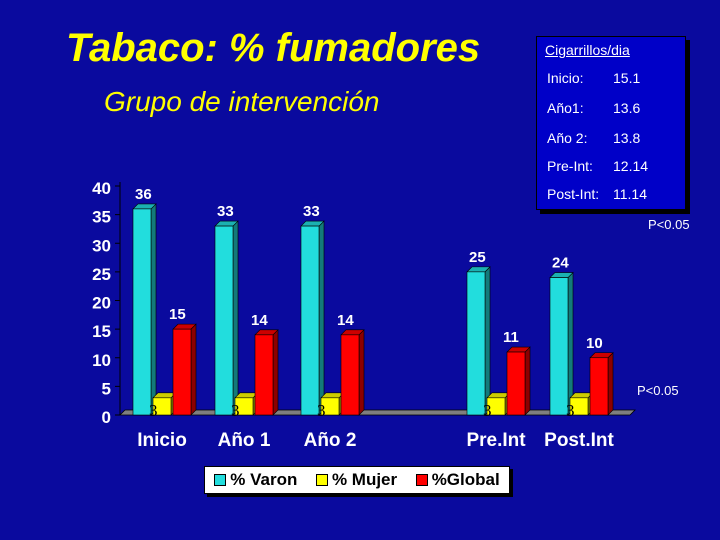 This screenshot has width=720, height=540. Describe the element at coordinates (658, 390) in the screenshot. I see `pvalue-bottom: P<0.05` at that location.